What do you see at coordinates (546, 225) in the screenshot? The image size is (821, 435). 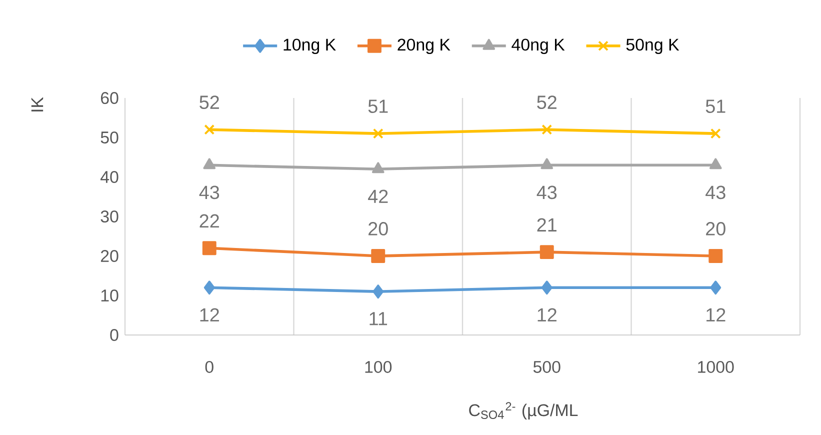 I see `data-label: 21` at bounding box center [546, 225].